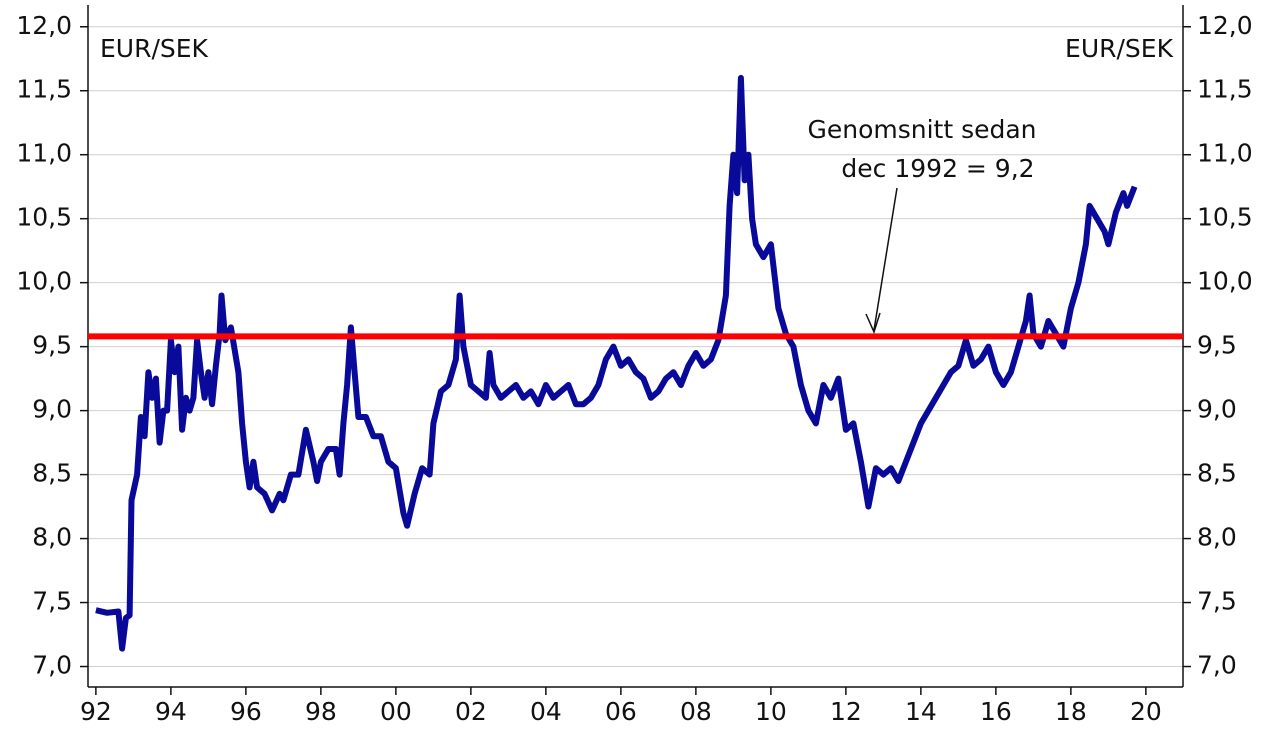 This screenshot has height=736, width=1267. Describe the element at coordinates (1225, 217) in the screenshot. I see `y2-tick-label: 10,5` at that location.